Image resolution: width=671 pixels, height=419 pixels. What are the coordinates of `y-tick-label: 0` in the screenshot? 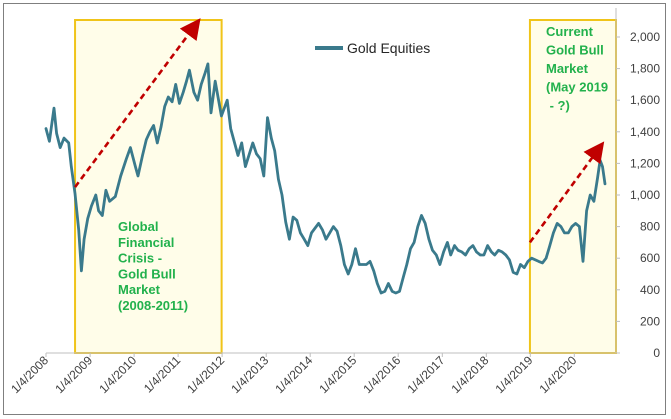 It's located at (656, 353).